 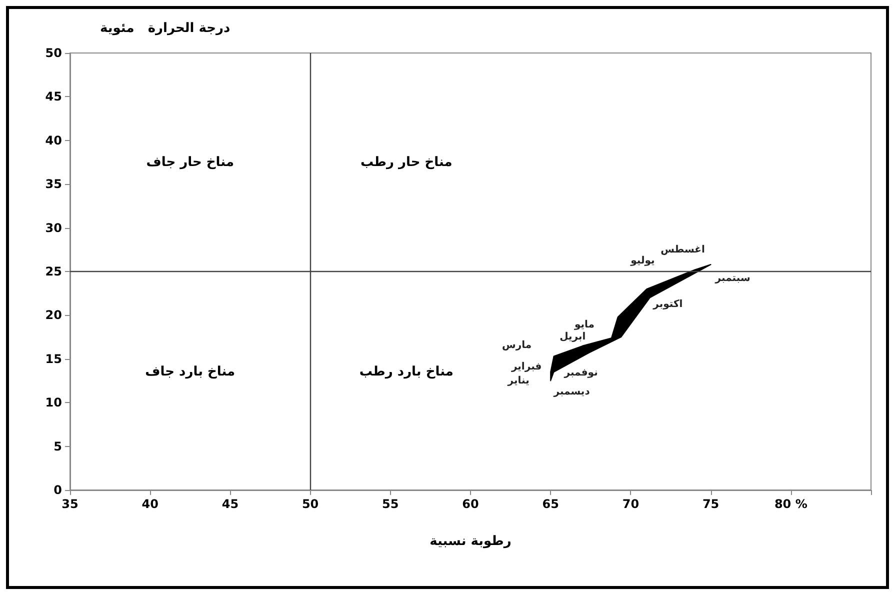 What do you see at coordinates (310, 504) in the screenshot?
I see `x-tick-label: 50` at bounding box center [310, 504].